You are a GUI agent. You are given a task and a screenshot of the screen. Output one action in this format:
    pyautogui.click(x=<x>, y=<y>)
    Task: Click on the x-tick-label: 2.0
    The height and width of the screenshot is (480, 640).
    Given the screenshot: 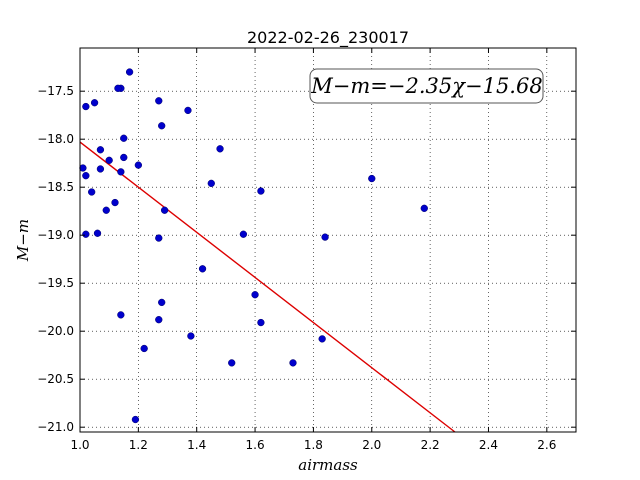 What is the action you would take?
    pyautogui.click(x=371, y=445)
    